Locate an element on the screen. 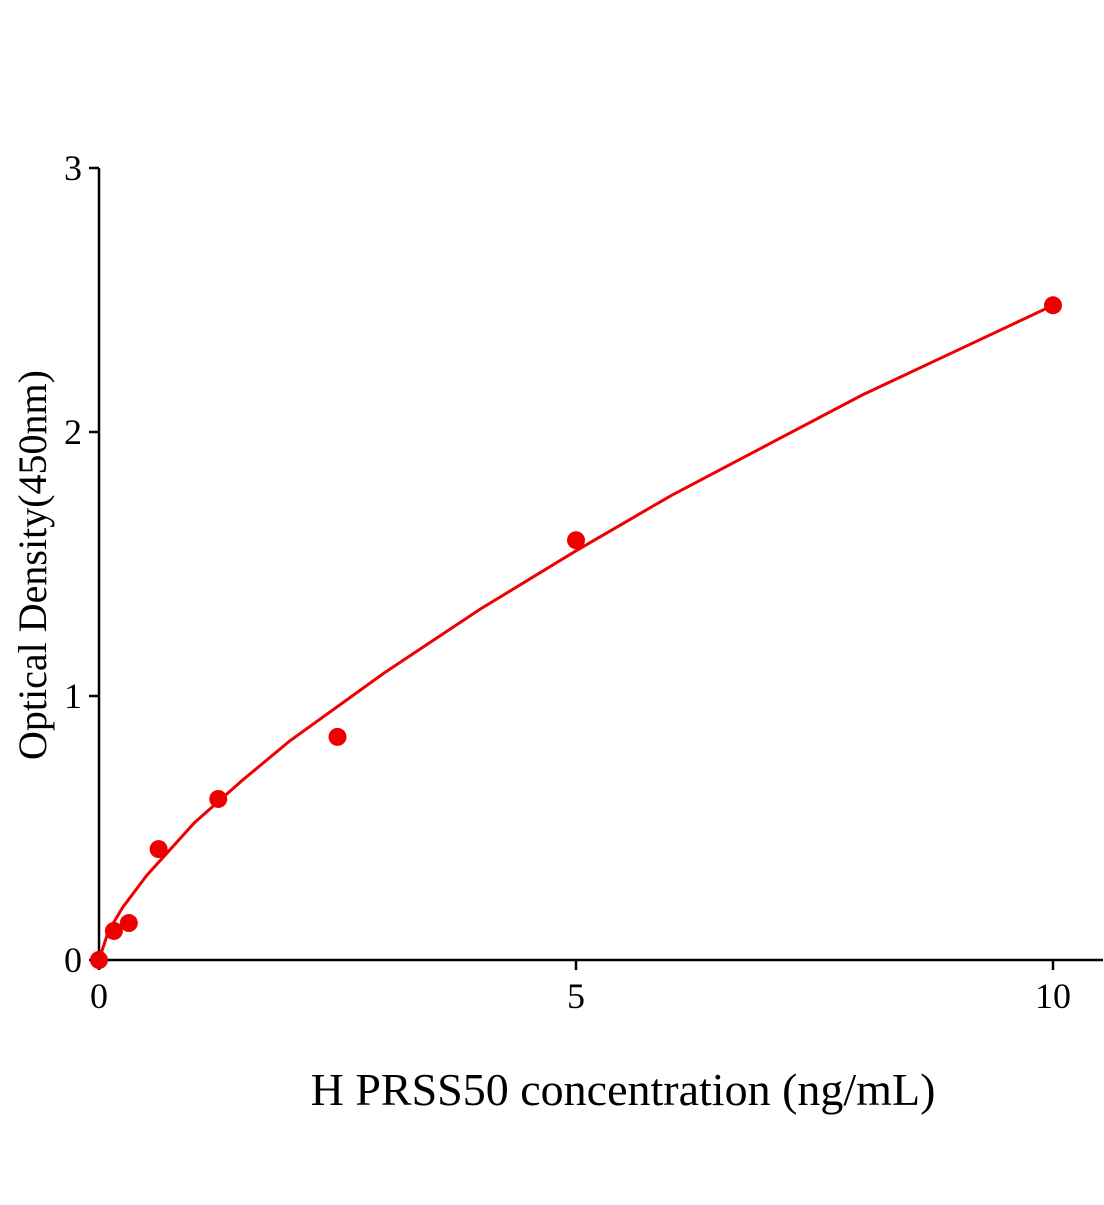 The width and height of the screenshot is (1104, 1205). y-tick-label: 3 is located at coordinates (73, 168).